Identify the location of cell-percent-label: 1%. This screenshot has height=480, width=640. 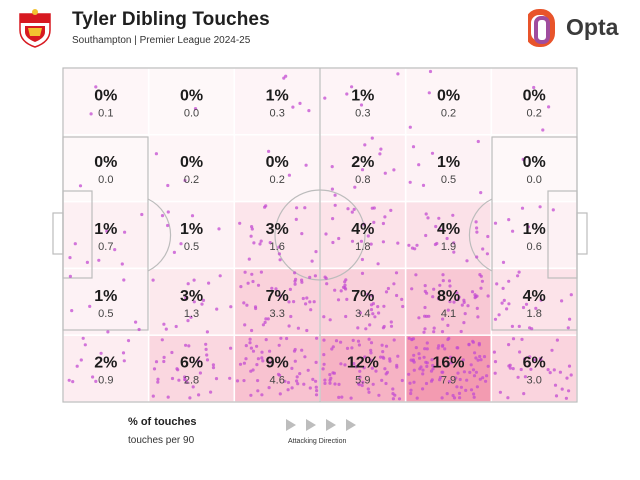
(105, 229).